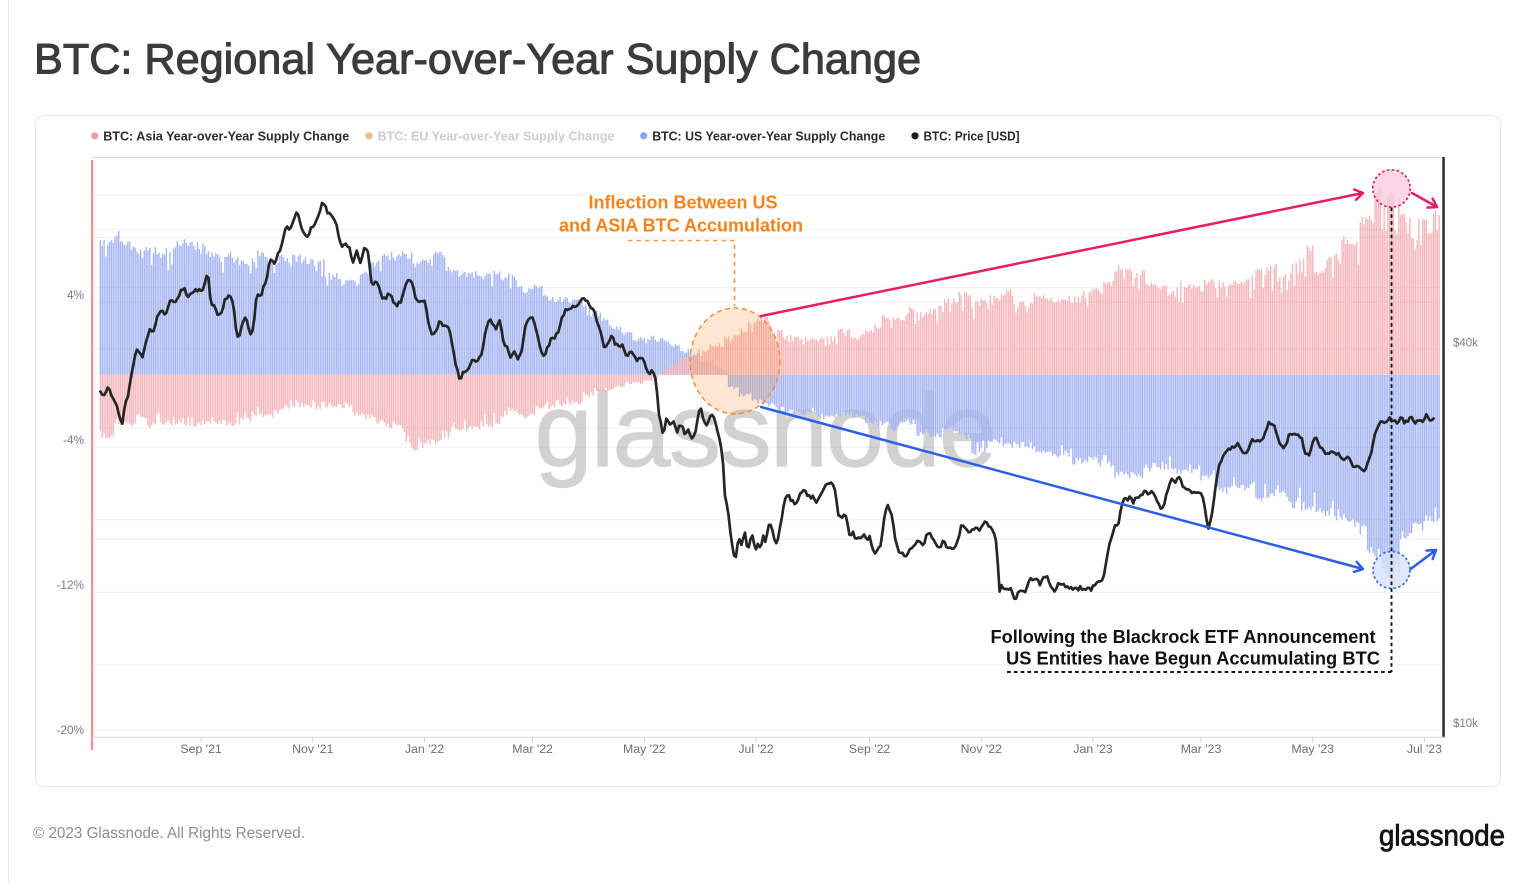 This screenshot has height=889, width=1536. What do you see at coordinates (1193, 658) in the screenshot?
I see `svg-text:US Entities have Begun Accumul: US Entities have Begun Accumulating BTC` at bounding box center [1193, 658].